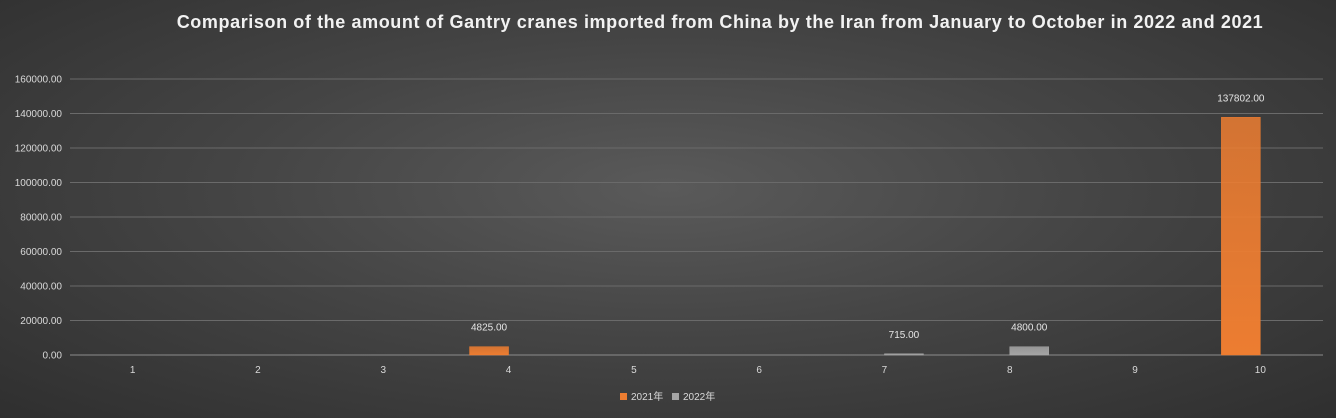 This screenshot has height=418, width=1336. I want to click on x-tick-label: 5, so click(634, 370).